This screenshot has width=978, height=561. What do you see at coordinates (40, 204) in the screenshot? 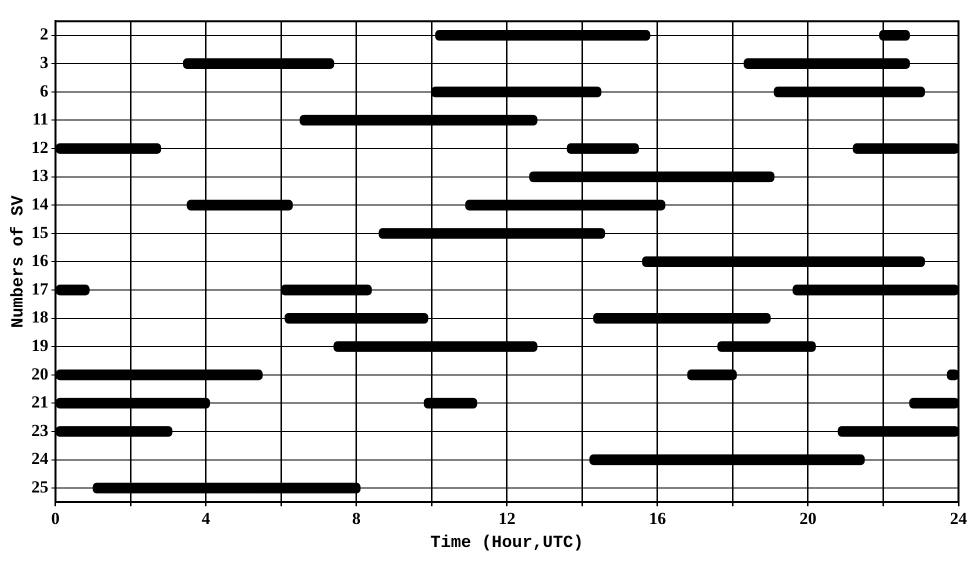
I see `y-tick-label: 14` at bounding box center [40, 204].